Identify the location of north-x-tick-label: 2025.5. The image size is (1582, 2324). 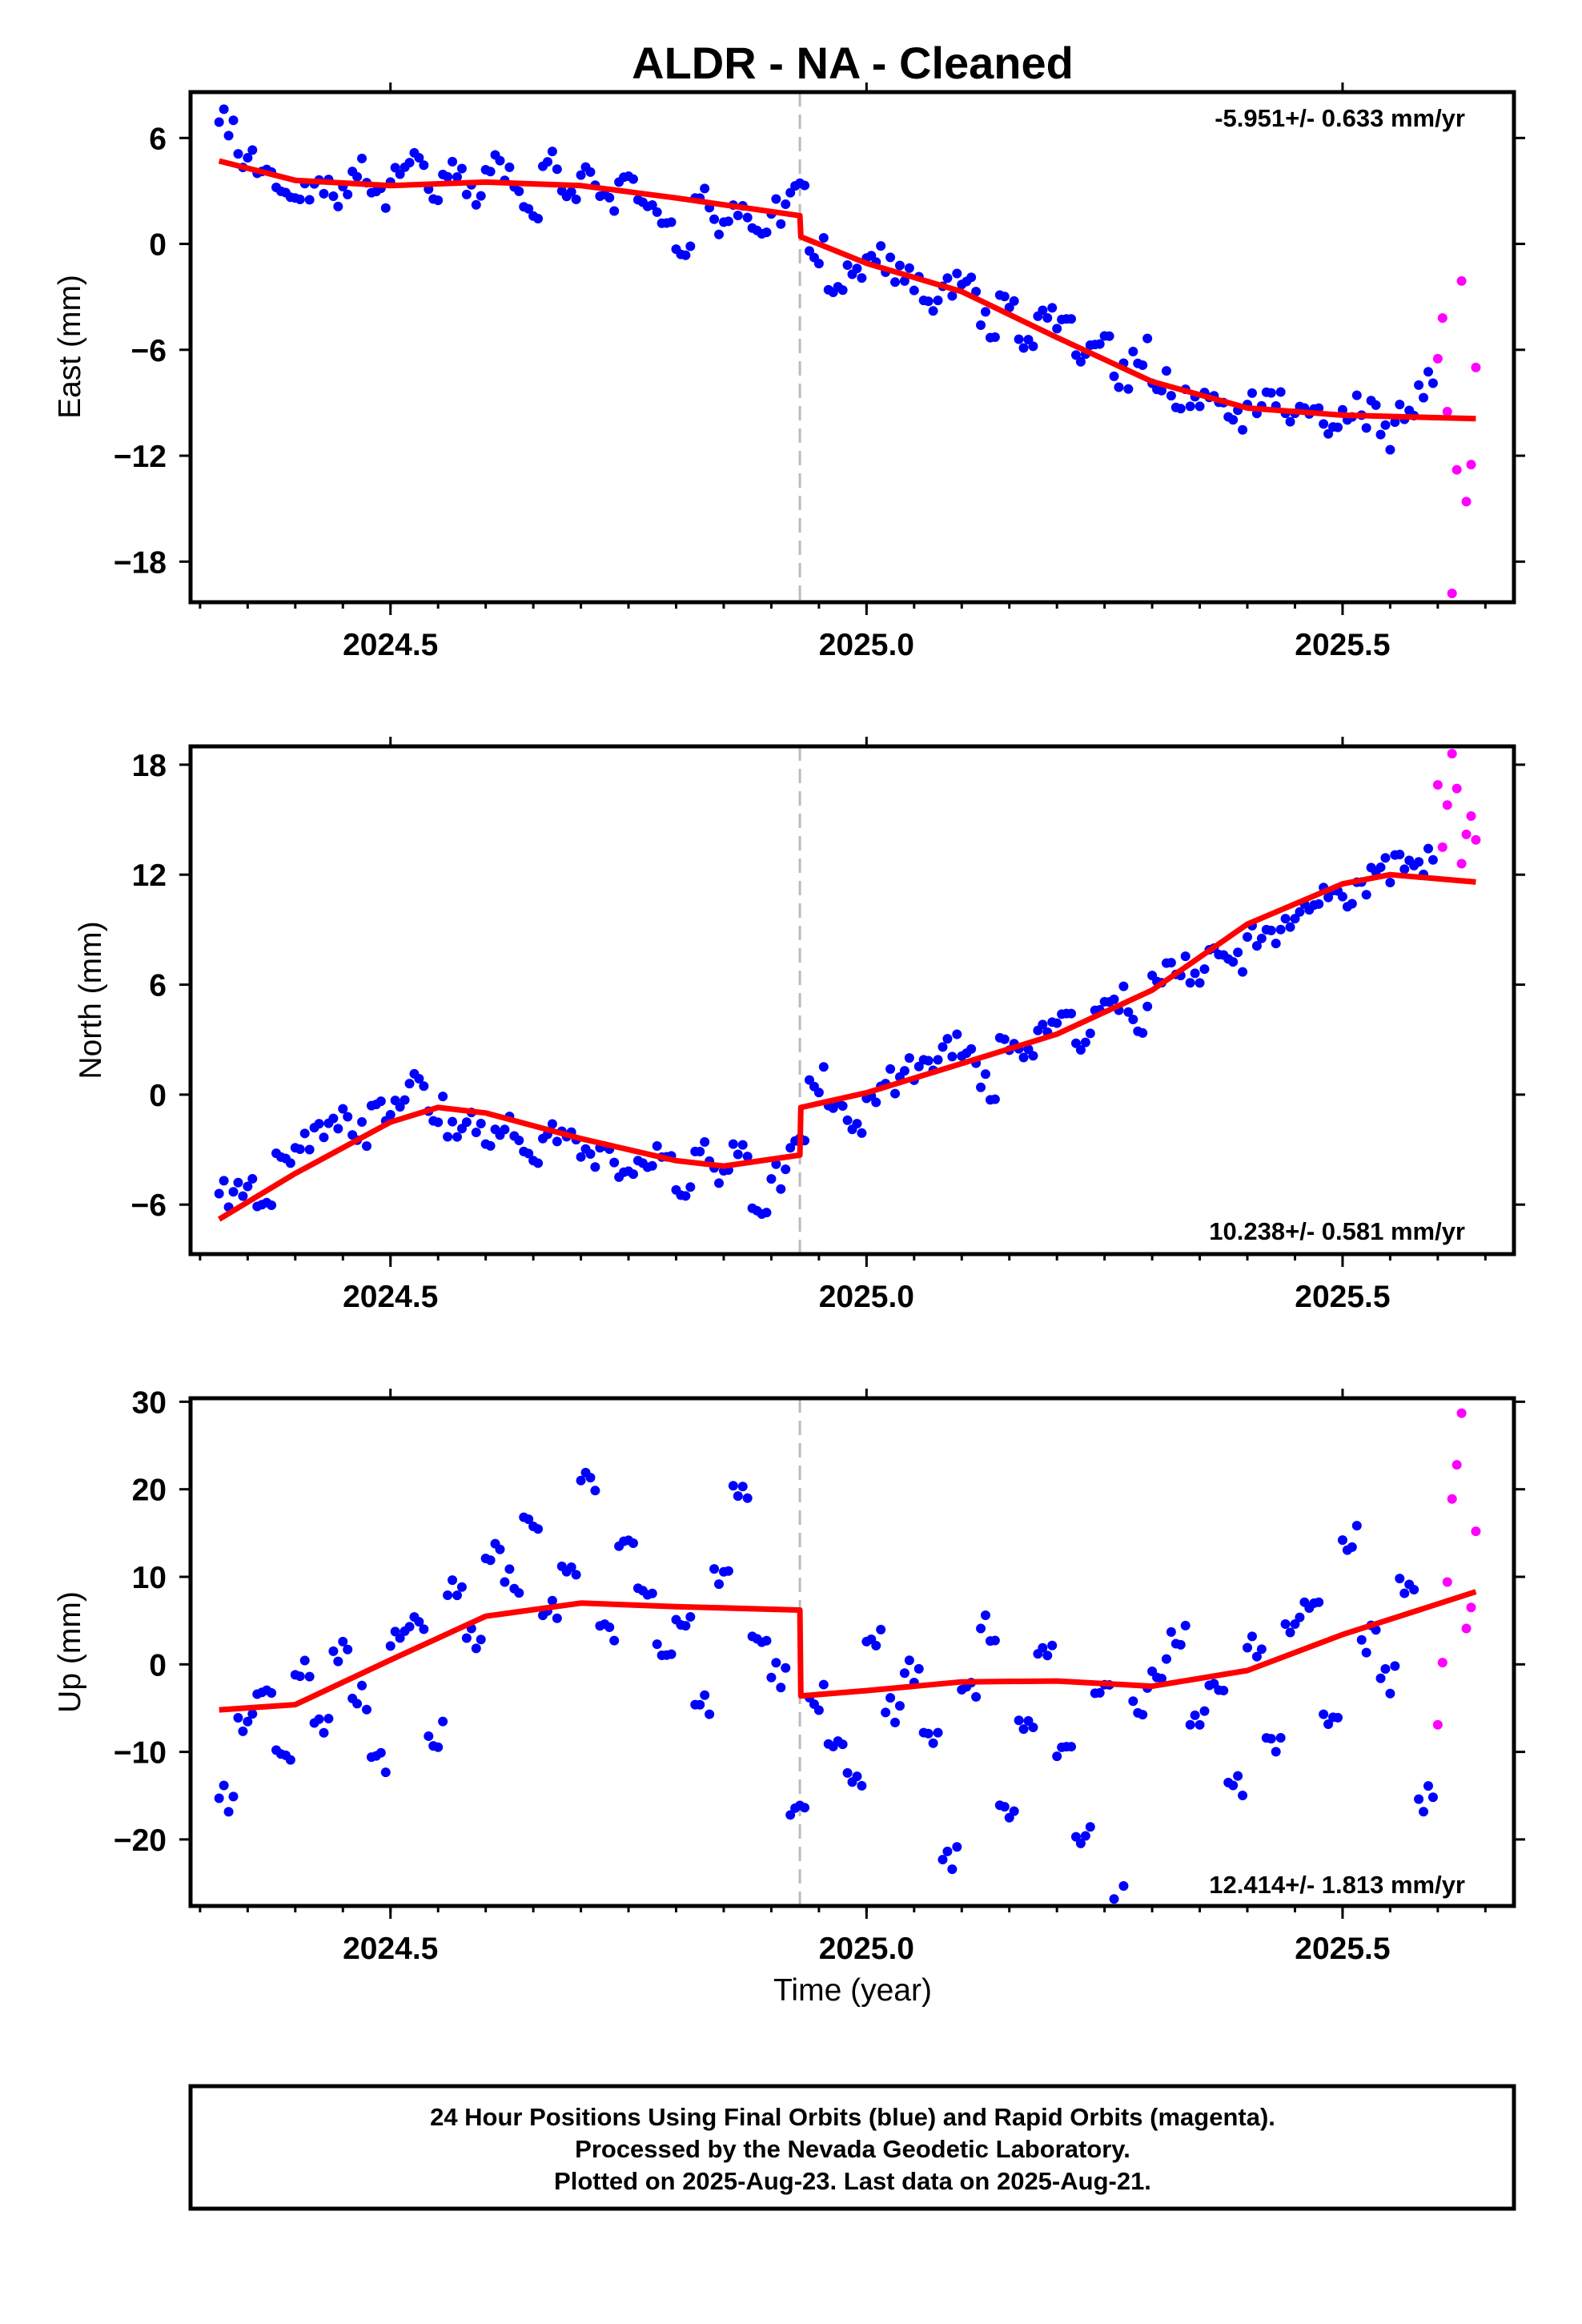
(1342, 1297).